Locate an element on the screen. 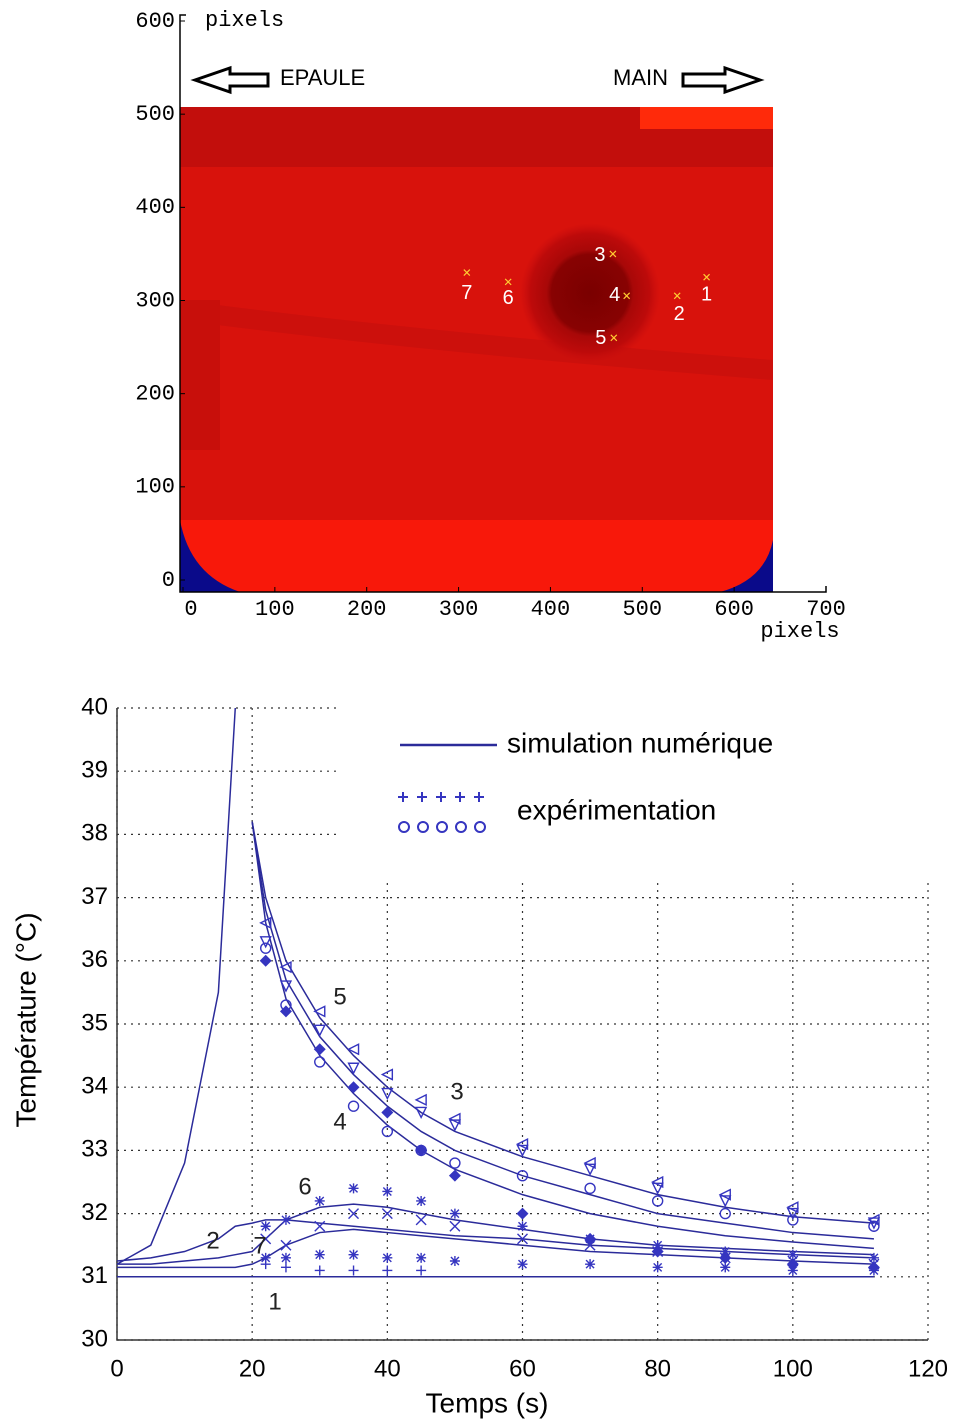 This screenshot has height=1427, width=958. y-tick-label: 38 is located at coordinates (94, 833).